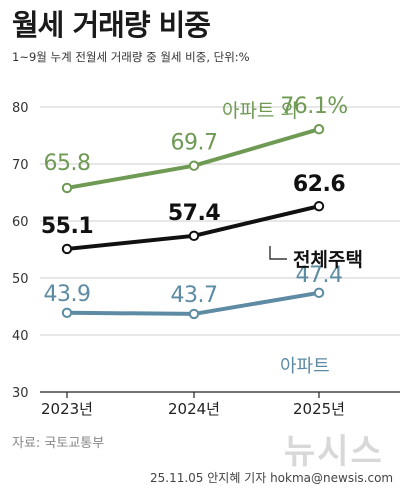 Image resolution: width=415 pixels, height=492 pixels. Describe the element at coordinates (334, 452) in the screenshot. I see `newsis-logo: 뉴시스` at that location.